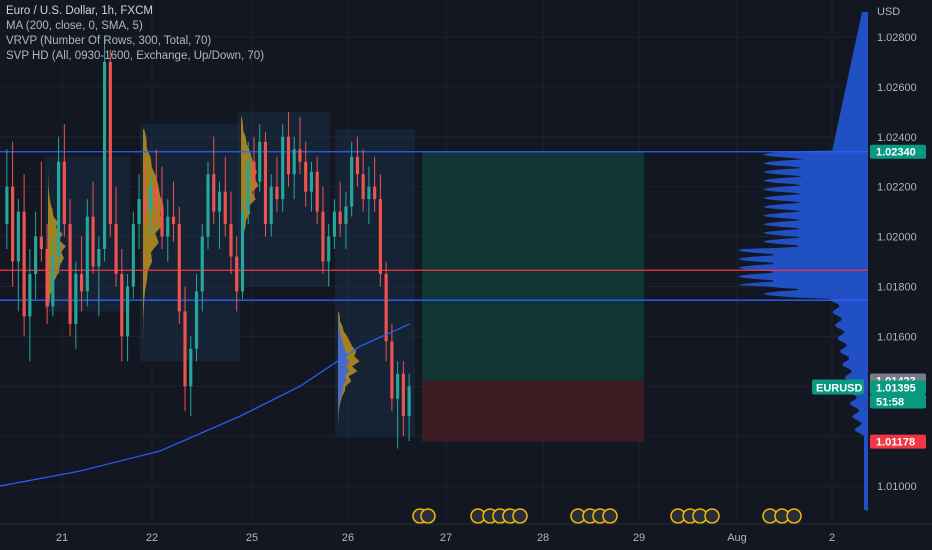  Describe the element at coordinates (897, 487) in the screenshot. I see `price-tick-label: 1.01000` at that location.